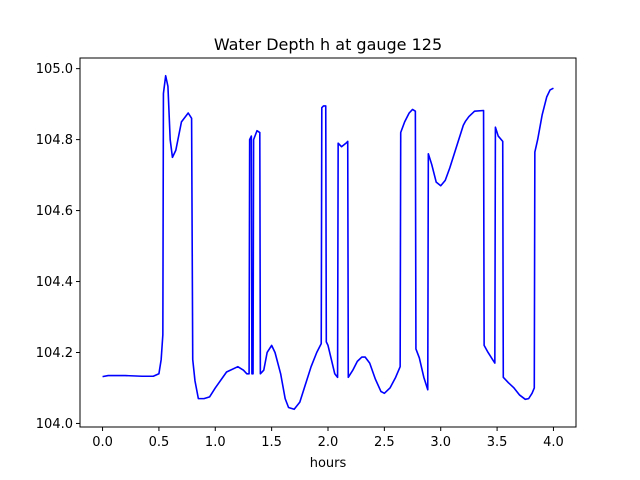 The width and height of the screenshot is (640, 480). What do you see at coordinates (58, 247) in the screenshot?
I see `y-axis: 104.0 104.2 104.4 104.6 104.8 105.0` at bounding box center [58, 247].